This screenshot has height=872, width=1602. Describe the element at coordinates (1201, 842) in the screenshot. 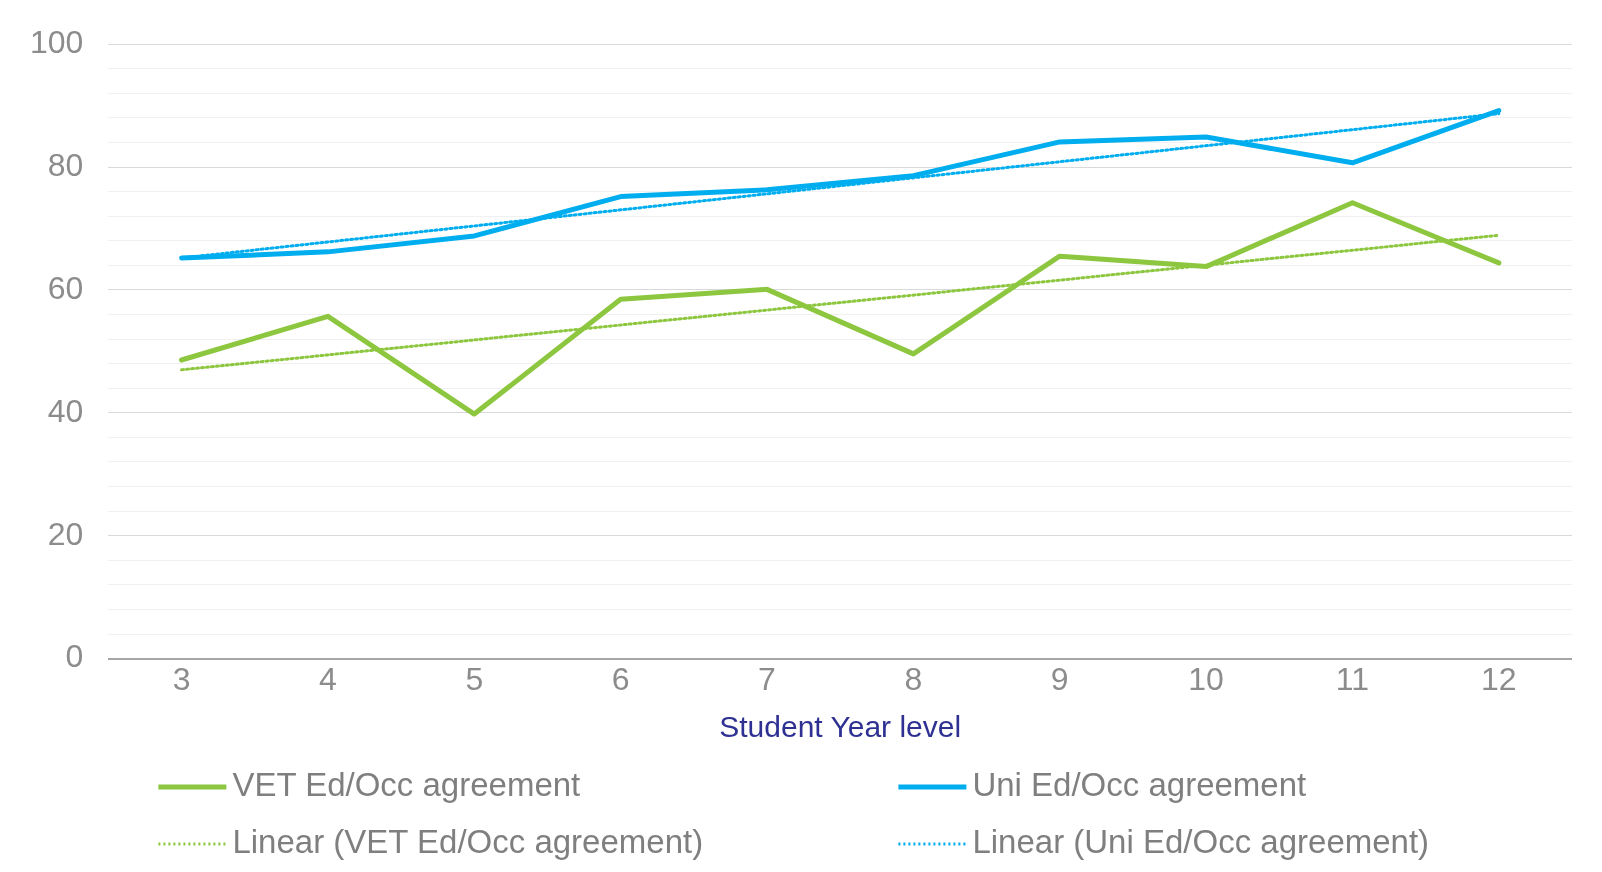

I see `legend-label: Linear (Uni Ed/Occ agreement)` at that location.